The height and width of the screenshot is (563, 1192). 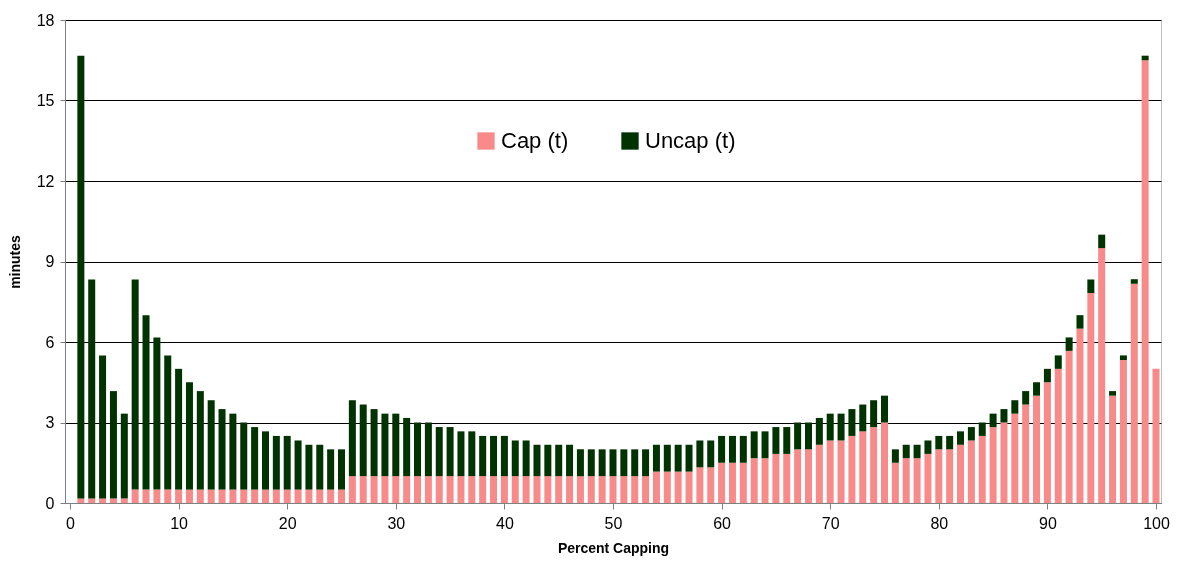 I want to click on y-tick-label: 18, so click(x=45, y=20).